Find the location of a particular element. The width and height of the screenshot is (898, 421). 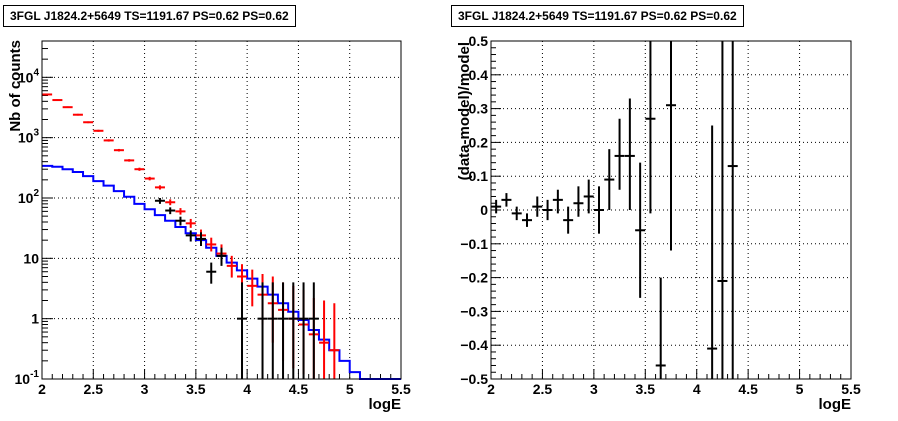

y-tick-label: 10³ is located at coordinates (29, 137).